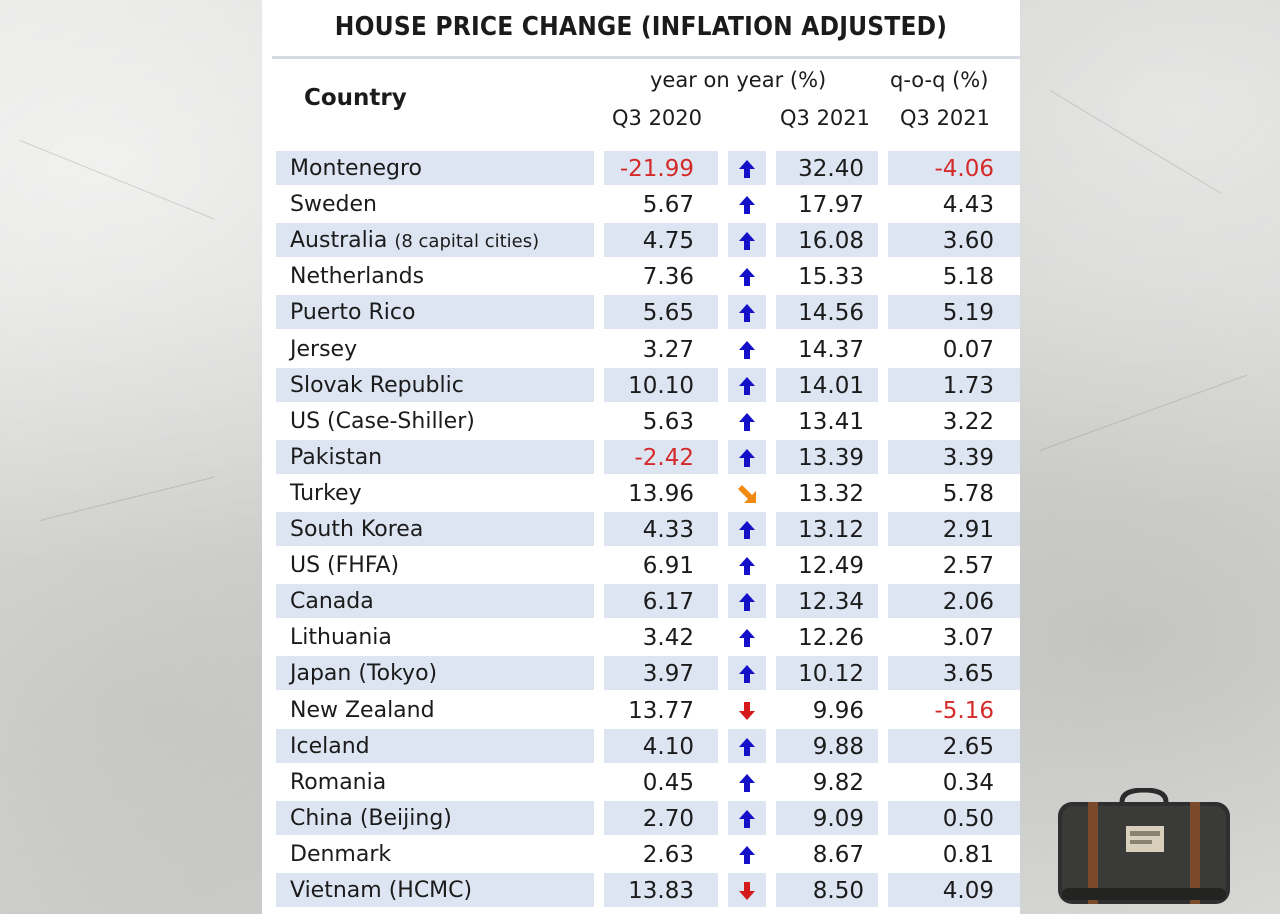 This screenshot has width=1280, height=914. I want to click on table-row: South Korea 4.33 13.12 2.91, so click(641, 529).